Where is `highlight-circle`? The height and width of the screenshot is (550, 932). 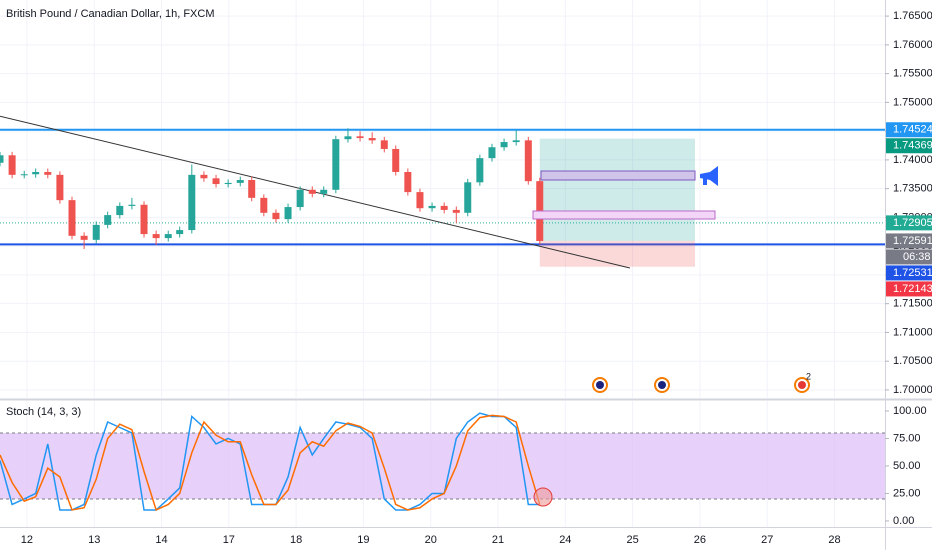 highlight-circle is located at coordinates (543, 497).